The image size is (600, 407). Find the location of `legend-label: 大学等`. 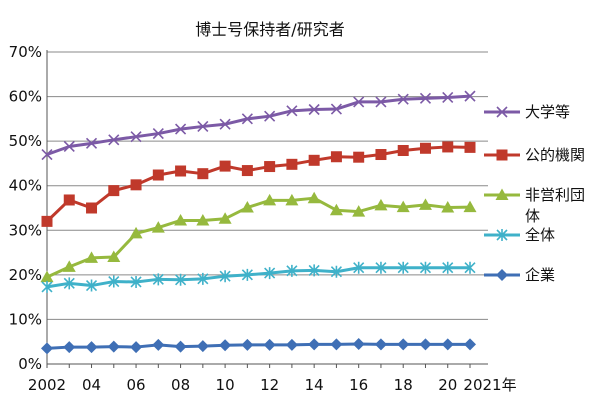

legend-label: 大学等 is located at coordinates (547, 112).